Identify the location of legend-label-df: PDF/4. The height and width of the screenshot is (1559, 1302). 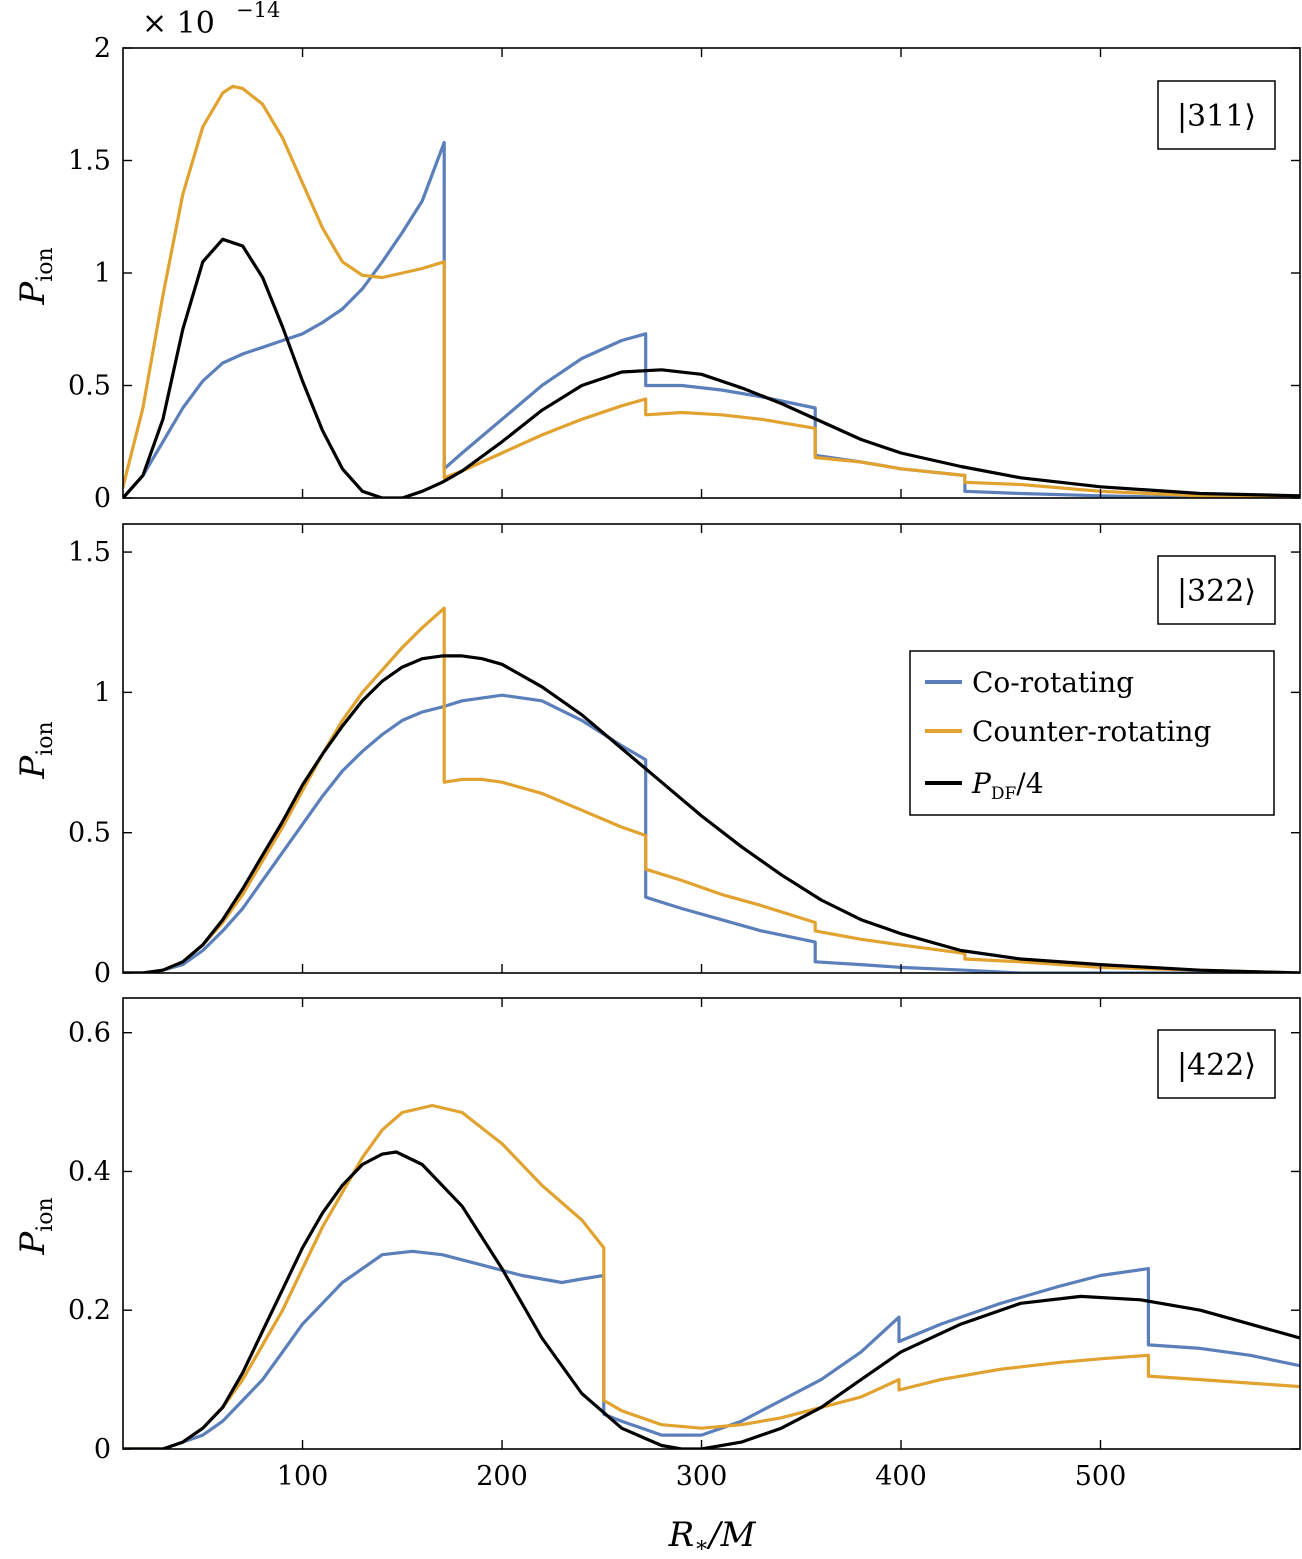
(1007, 785).